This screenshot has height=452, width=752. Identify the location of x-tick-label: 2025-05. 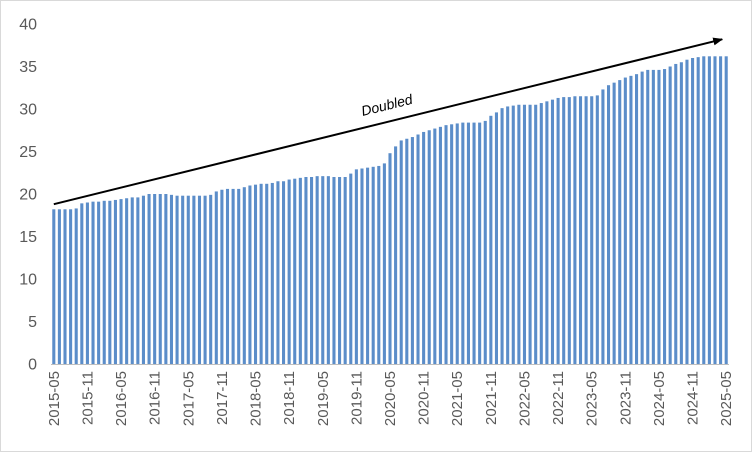
(726, 398).